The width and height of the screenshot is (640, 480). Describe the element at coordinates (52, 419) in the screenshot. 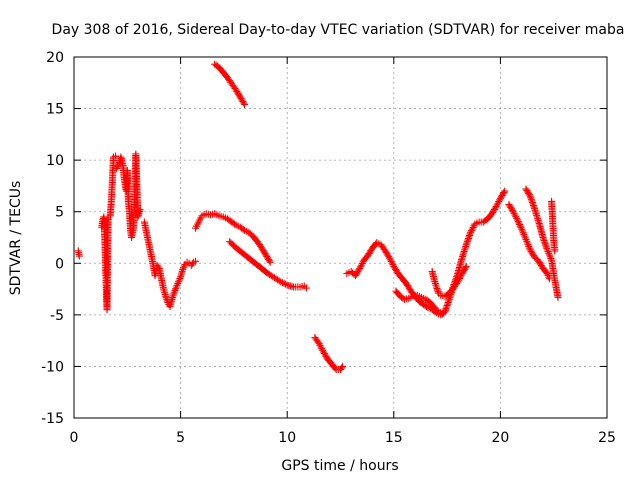

I see `y-tick-label: -15` at that location.